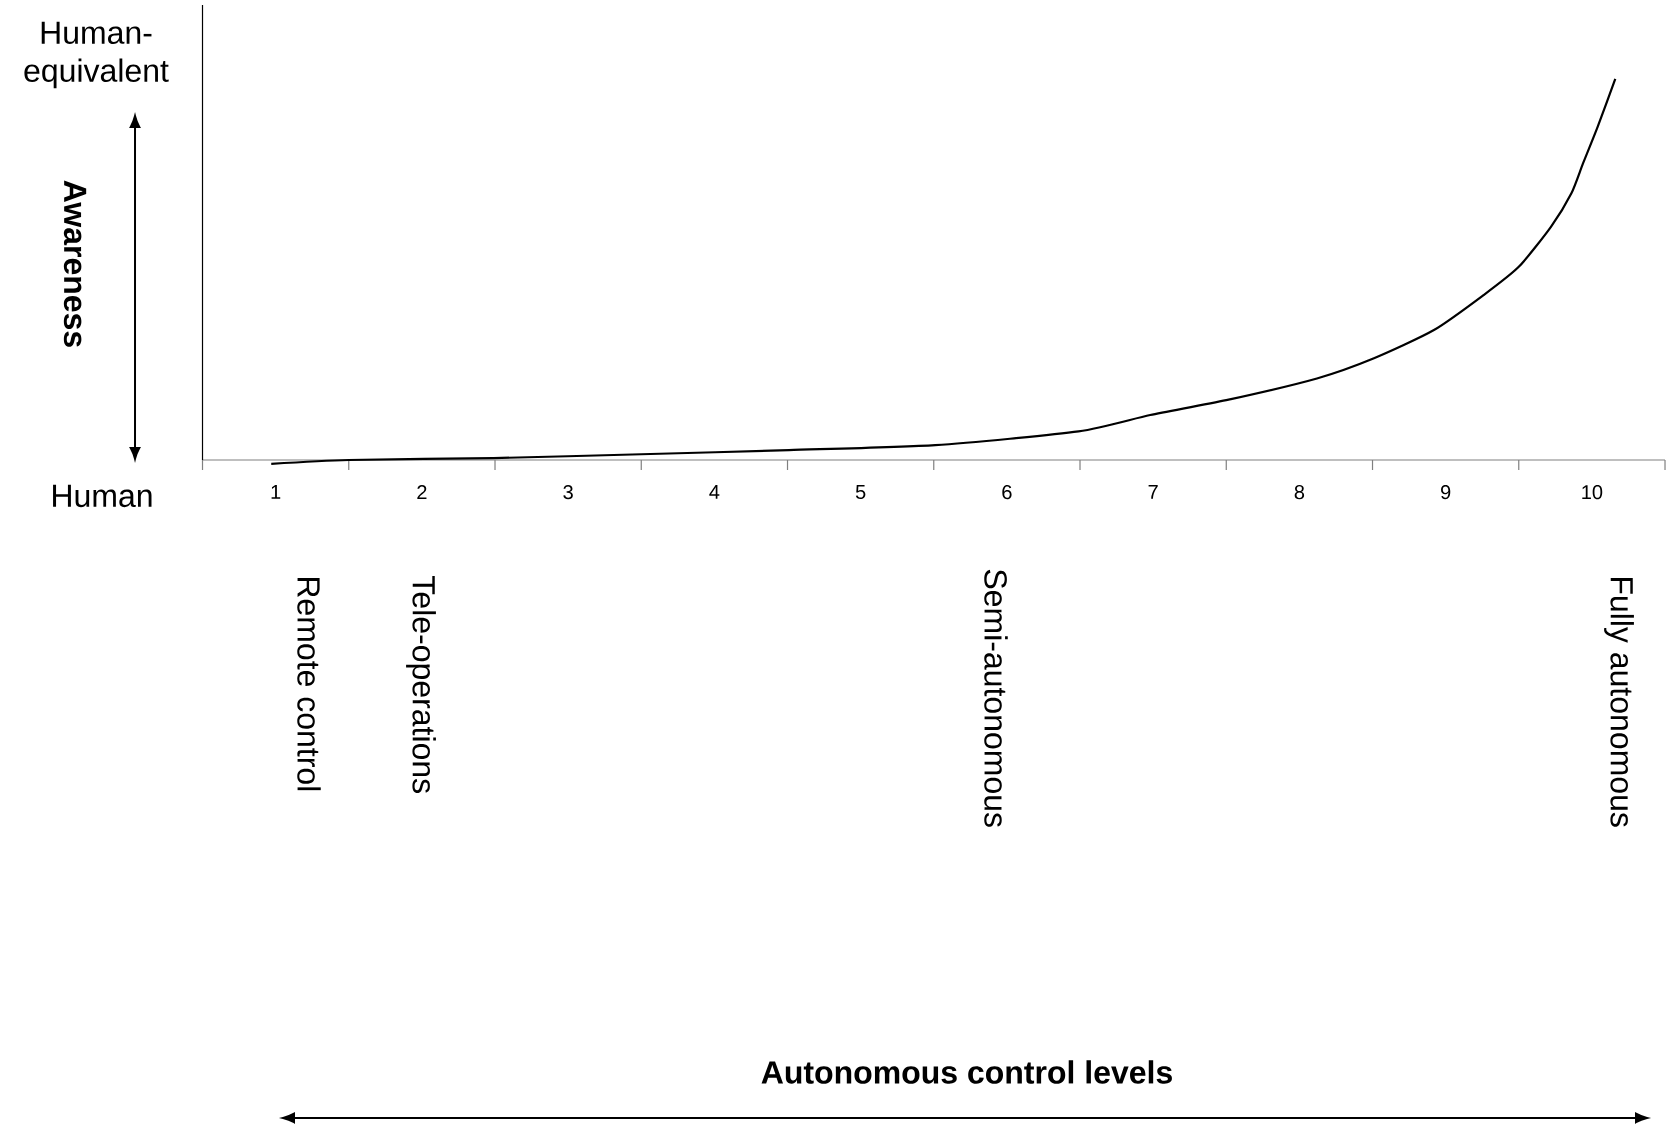 The image size is (1670, 1129). I want to click on x-tick-label: 10, so click(1592, 492).